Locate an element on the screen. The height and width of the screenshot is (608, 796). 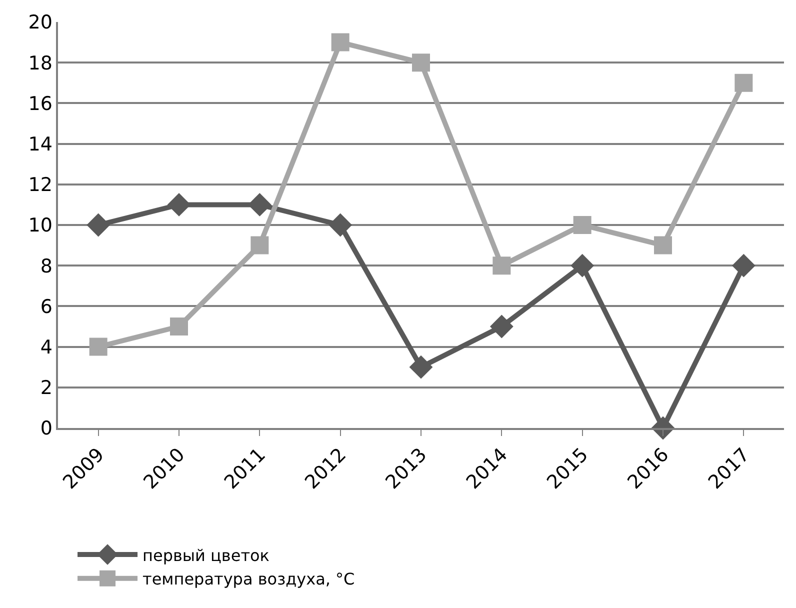
y-tick-label: 8 is located at coordinates (46, 266).